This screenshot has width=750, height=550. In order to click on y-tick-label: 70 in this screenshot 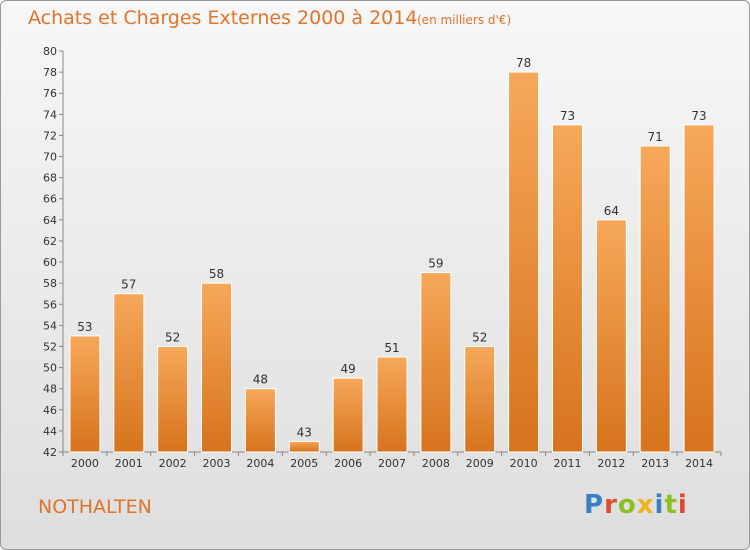, I will do `click(50, 157)`.